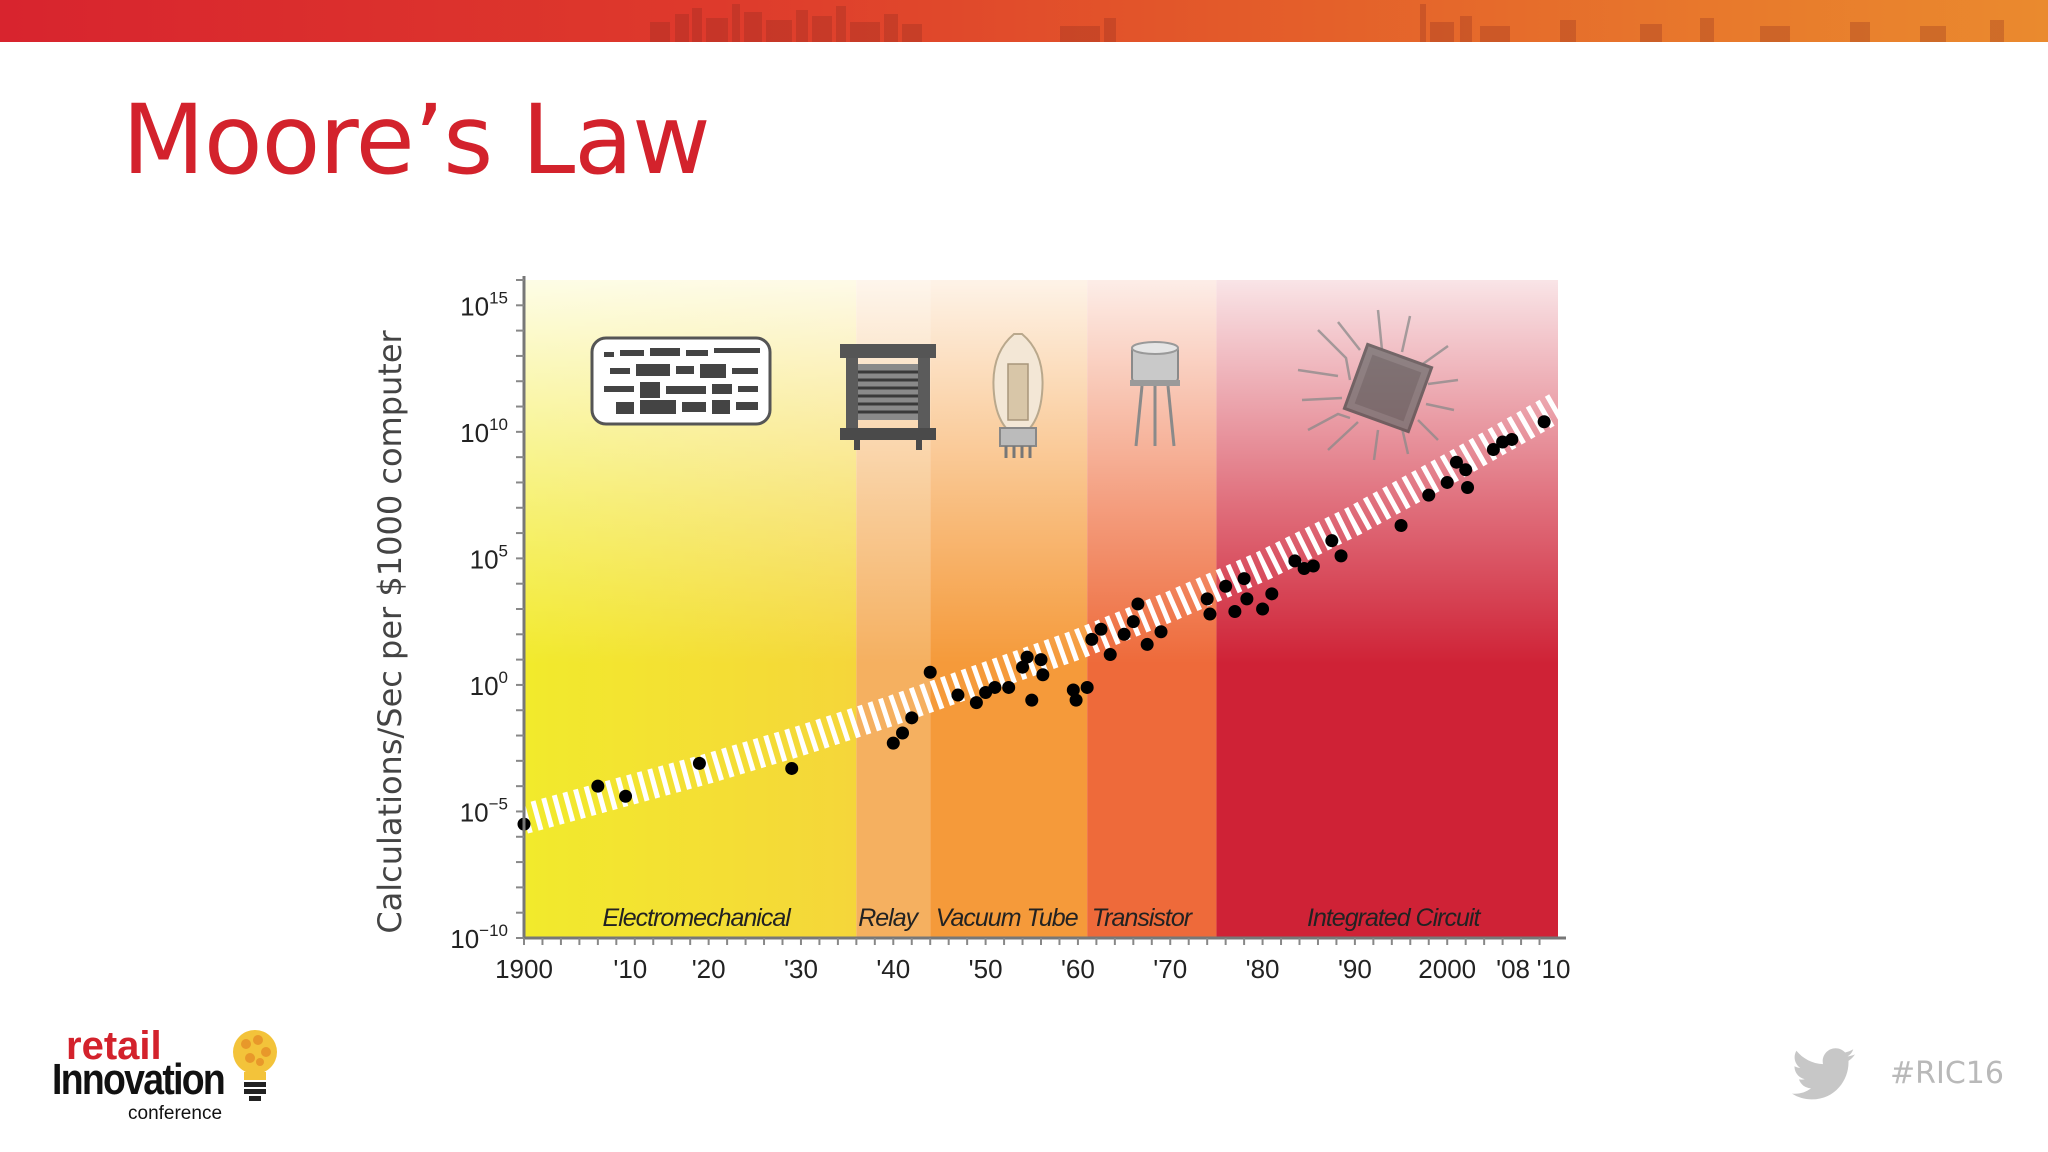  What do you see at coordinates (114, 1046) in the screenshot?
I see `logo-retail-text: retail` at bounding box center [114, 1046].